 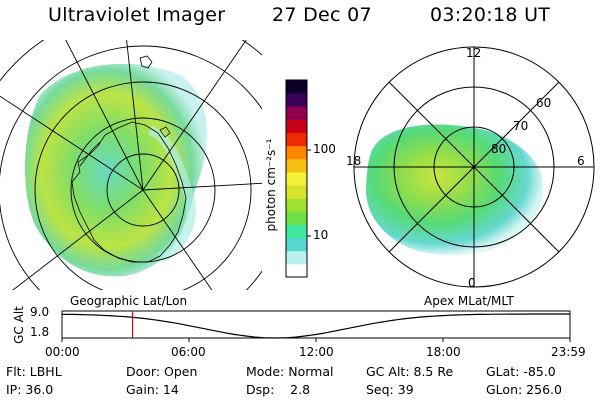 I want to click on info-seq: Seq: 39, so click(x=390, y=389).